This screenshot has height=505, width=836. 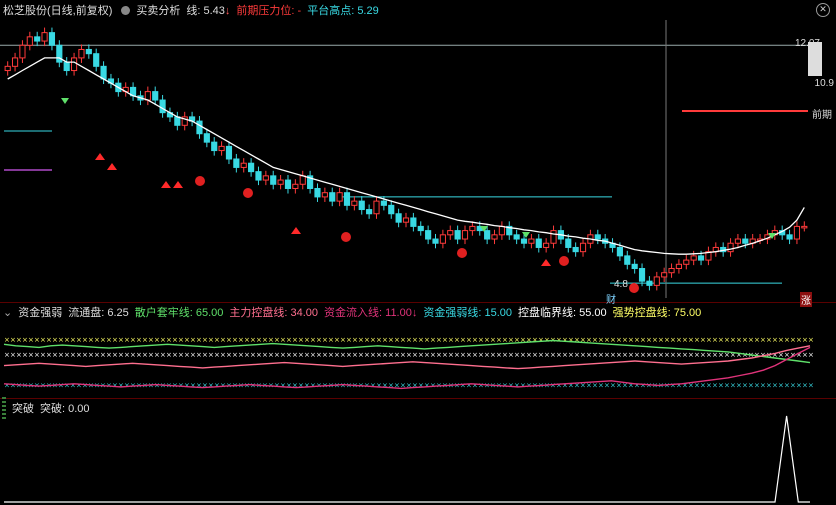 I want to click on fund-title: 资金强弱, so click(x=40, y=313).